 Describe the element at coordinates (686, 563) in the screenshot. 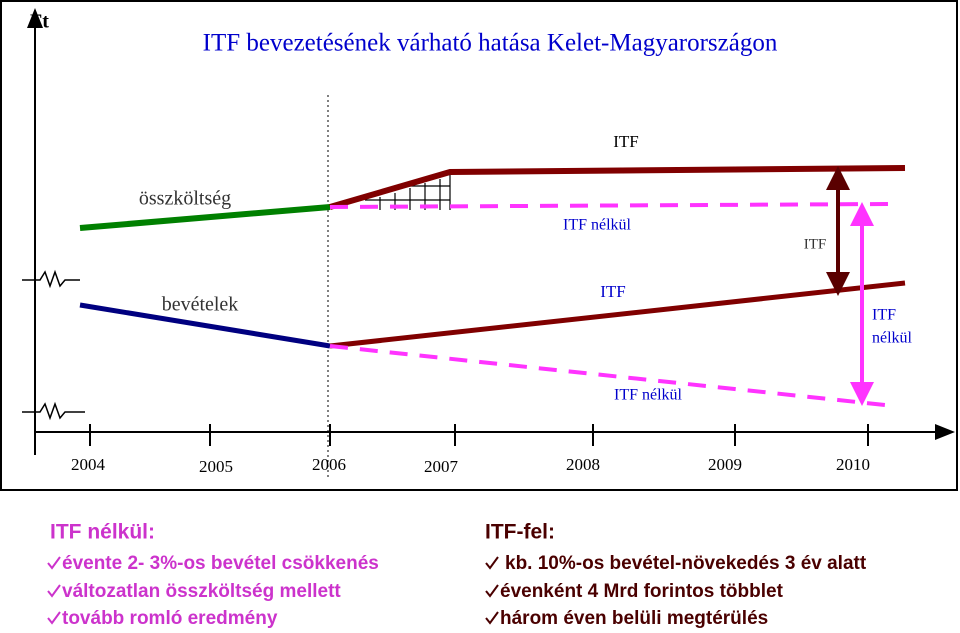

I see `note-item: kb. 10%-os bevétel-növekedés 3 év alatt` at that location.